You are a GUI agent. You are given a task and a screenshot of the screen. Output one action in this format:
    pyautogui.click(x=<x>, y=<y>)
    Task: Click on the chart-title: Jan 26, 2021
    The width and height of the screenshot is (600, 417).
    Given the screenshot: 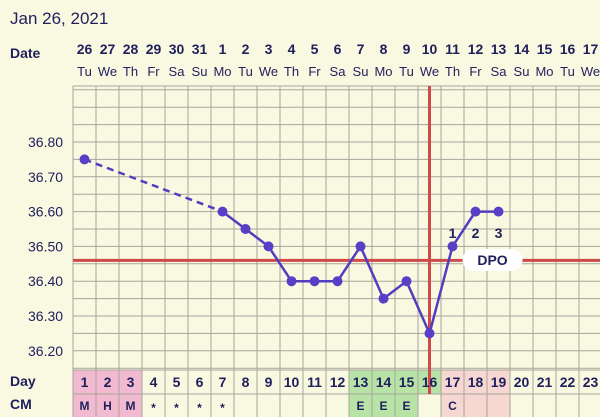 What is the action you would take?
    pyautogui.click(x=59, y=18)
    